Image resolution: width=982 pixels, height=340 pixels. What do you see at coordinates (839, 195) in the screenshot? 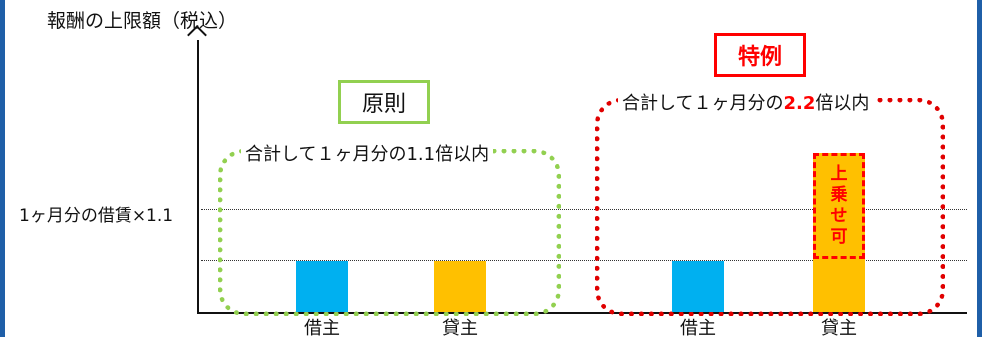
I see `surcharge-char: 乗` at bounding box center [839, 195].